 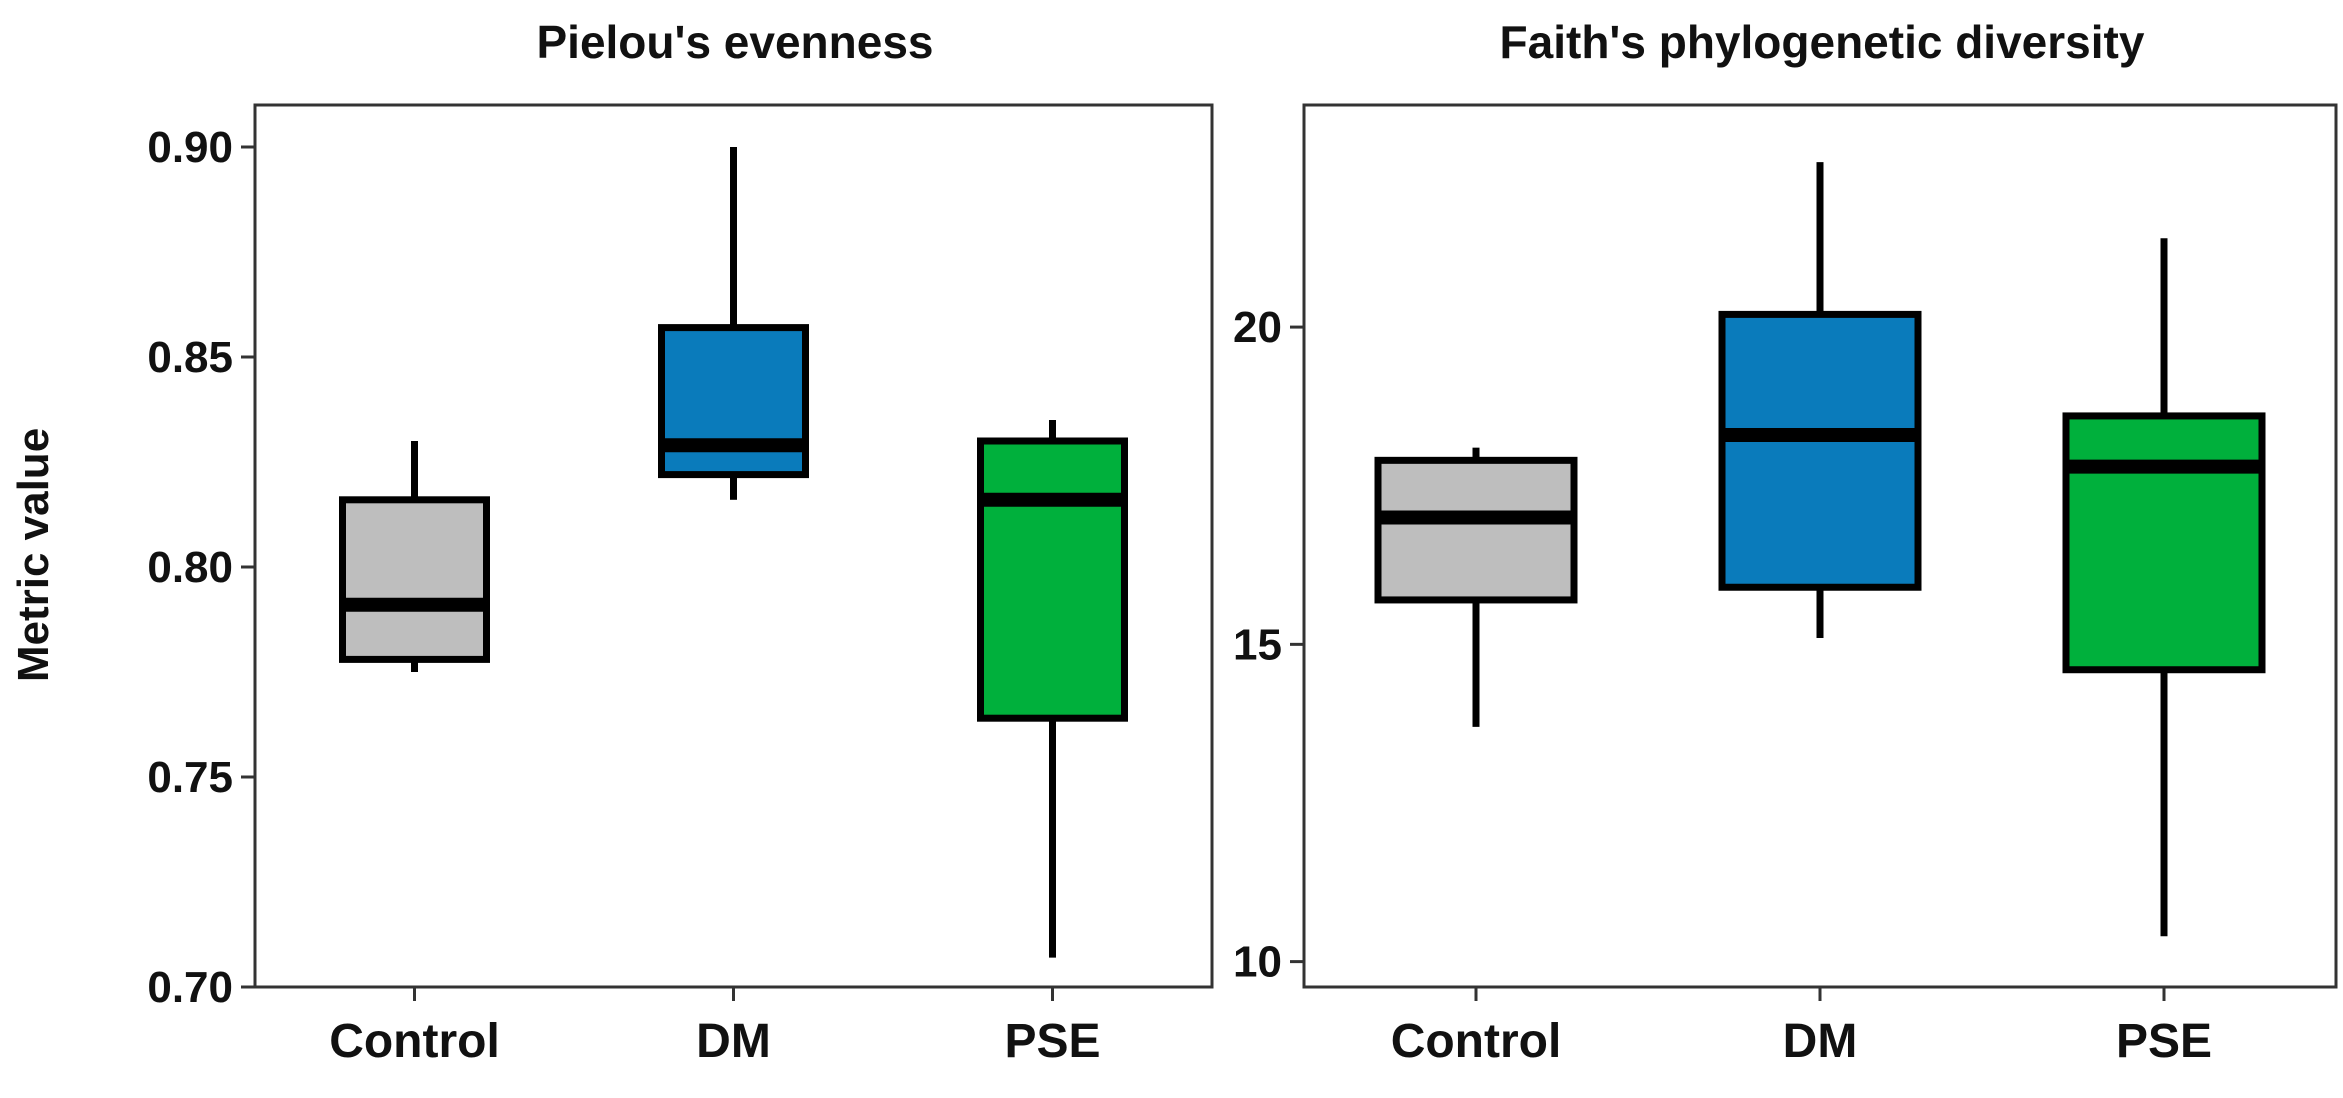 What do you see at coordinates (190, 567) in the screenshot?
I see `y-tick-label: 0.80` at bounding box center [190, 567].